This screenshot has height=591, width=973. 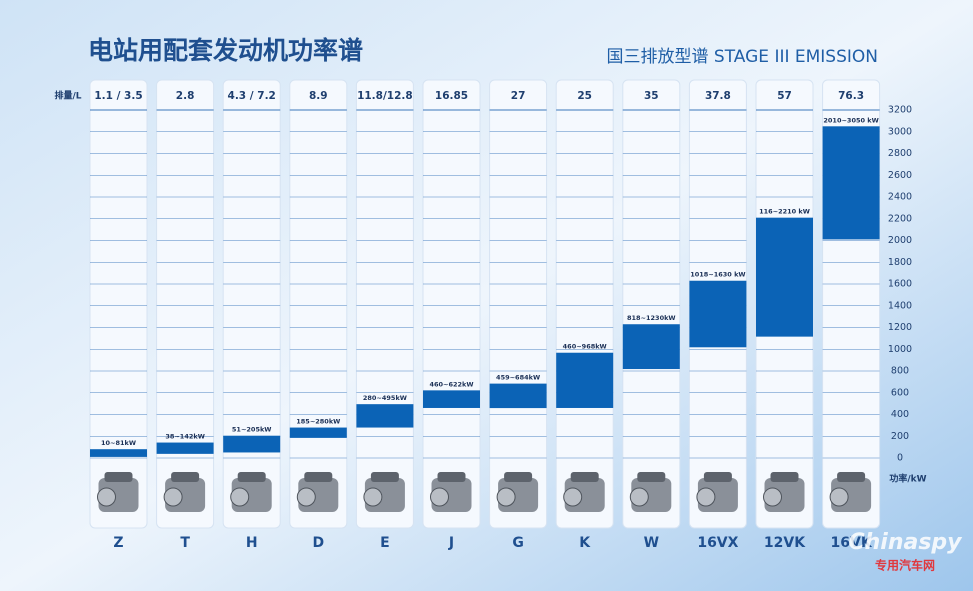 What do you see at coordinates (900, 197) in the screenshot?
I see `y-tick-label: 2400` at bounding box center [900, 197].